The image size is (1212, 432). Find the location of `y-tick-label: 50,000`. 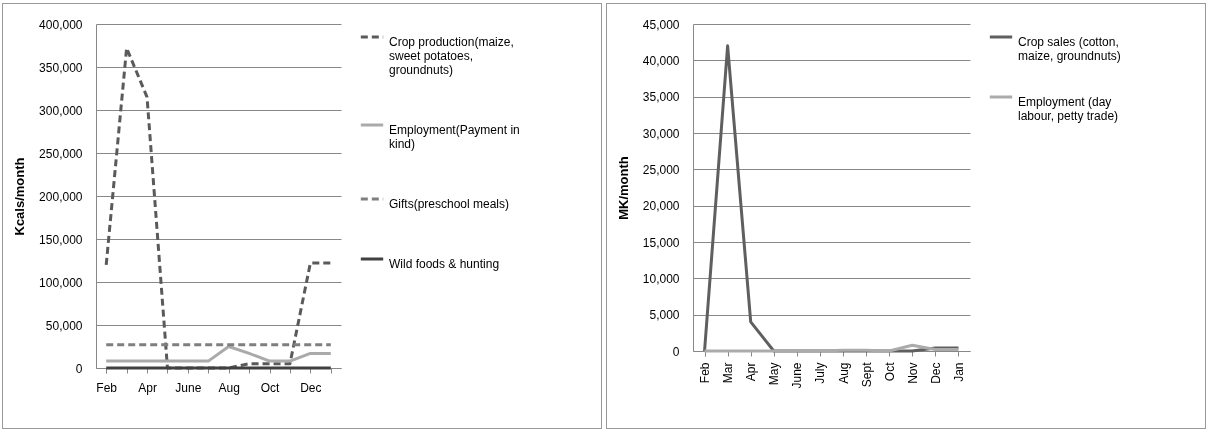

y-tick-label: 50,000 is located at coordinates (64, 325).